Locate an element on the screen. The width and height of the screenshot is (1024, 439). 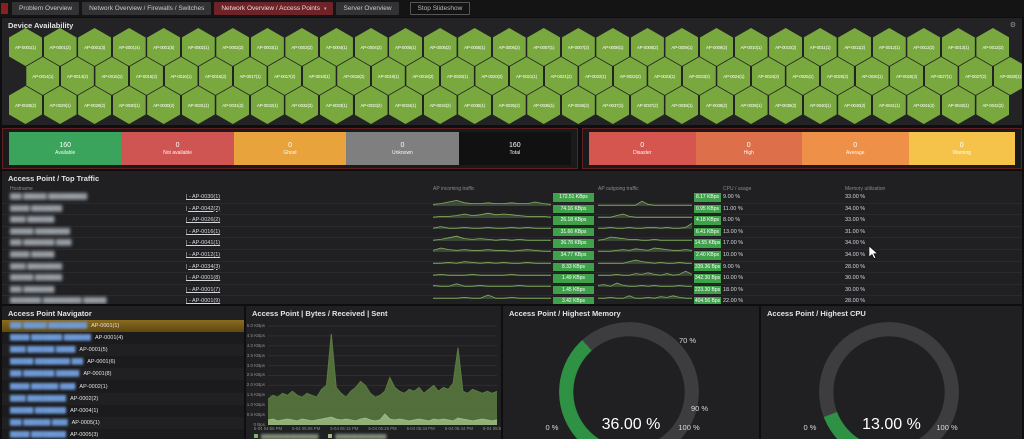
hex-tile: AP-0035(1) is located at coordinates (475, 105).